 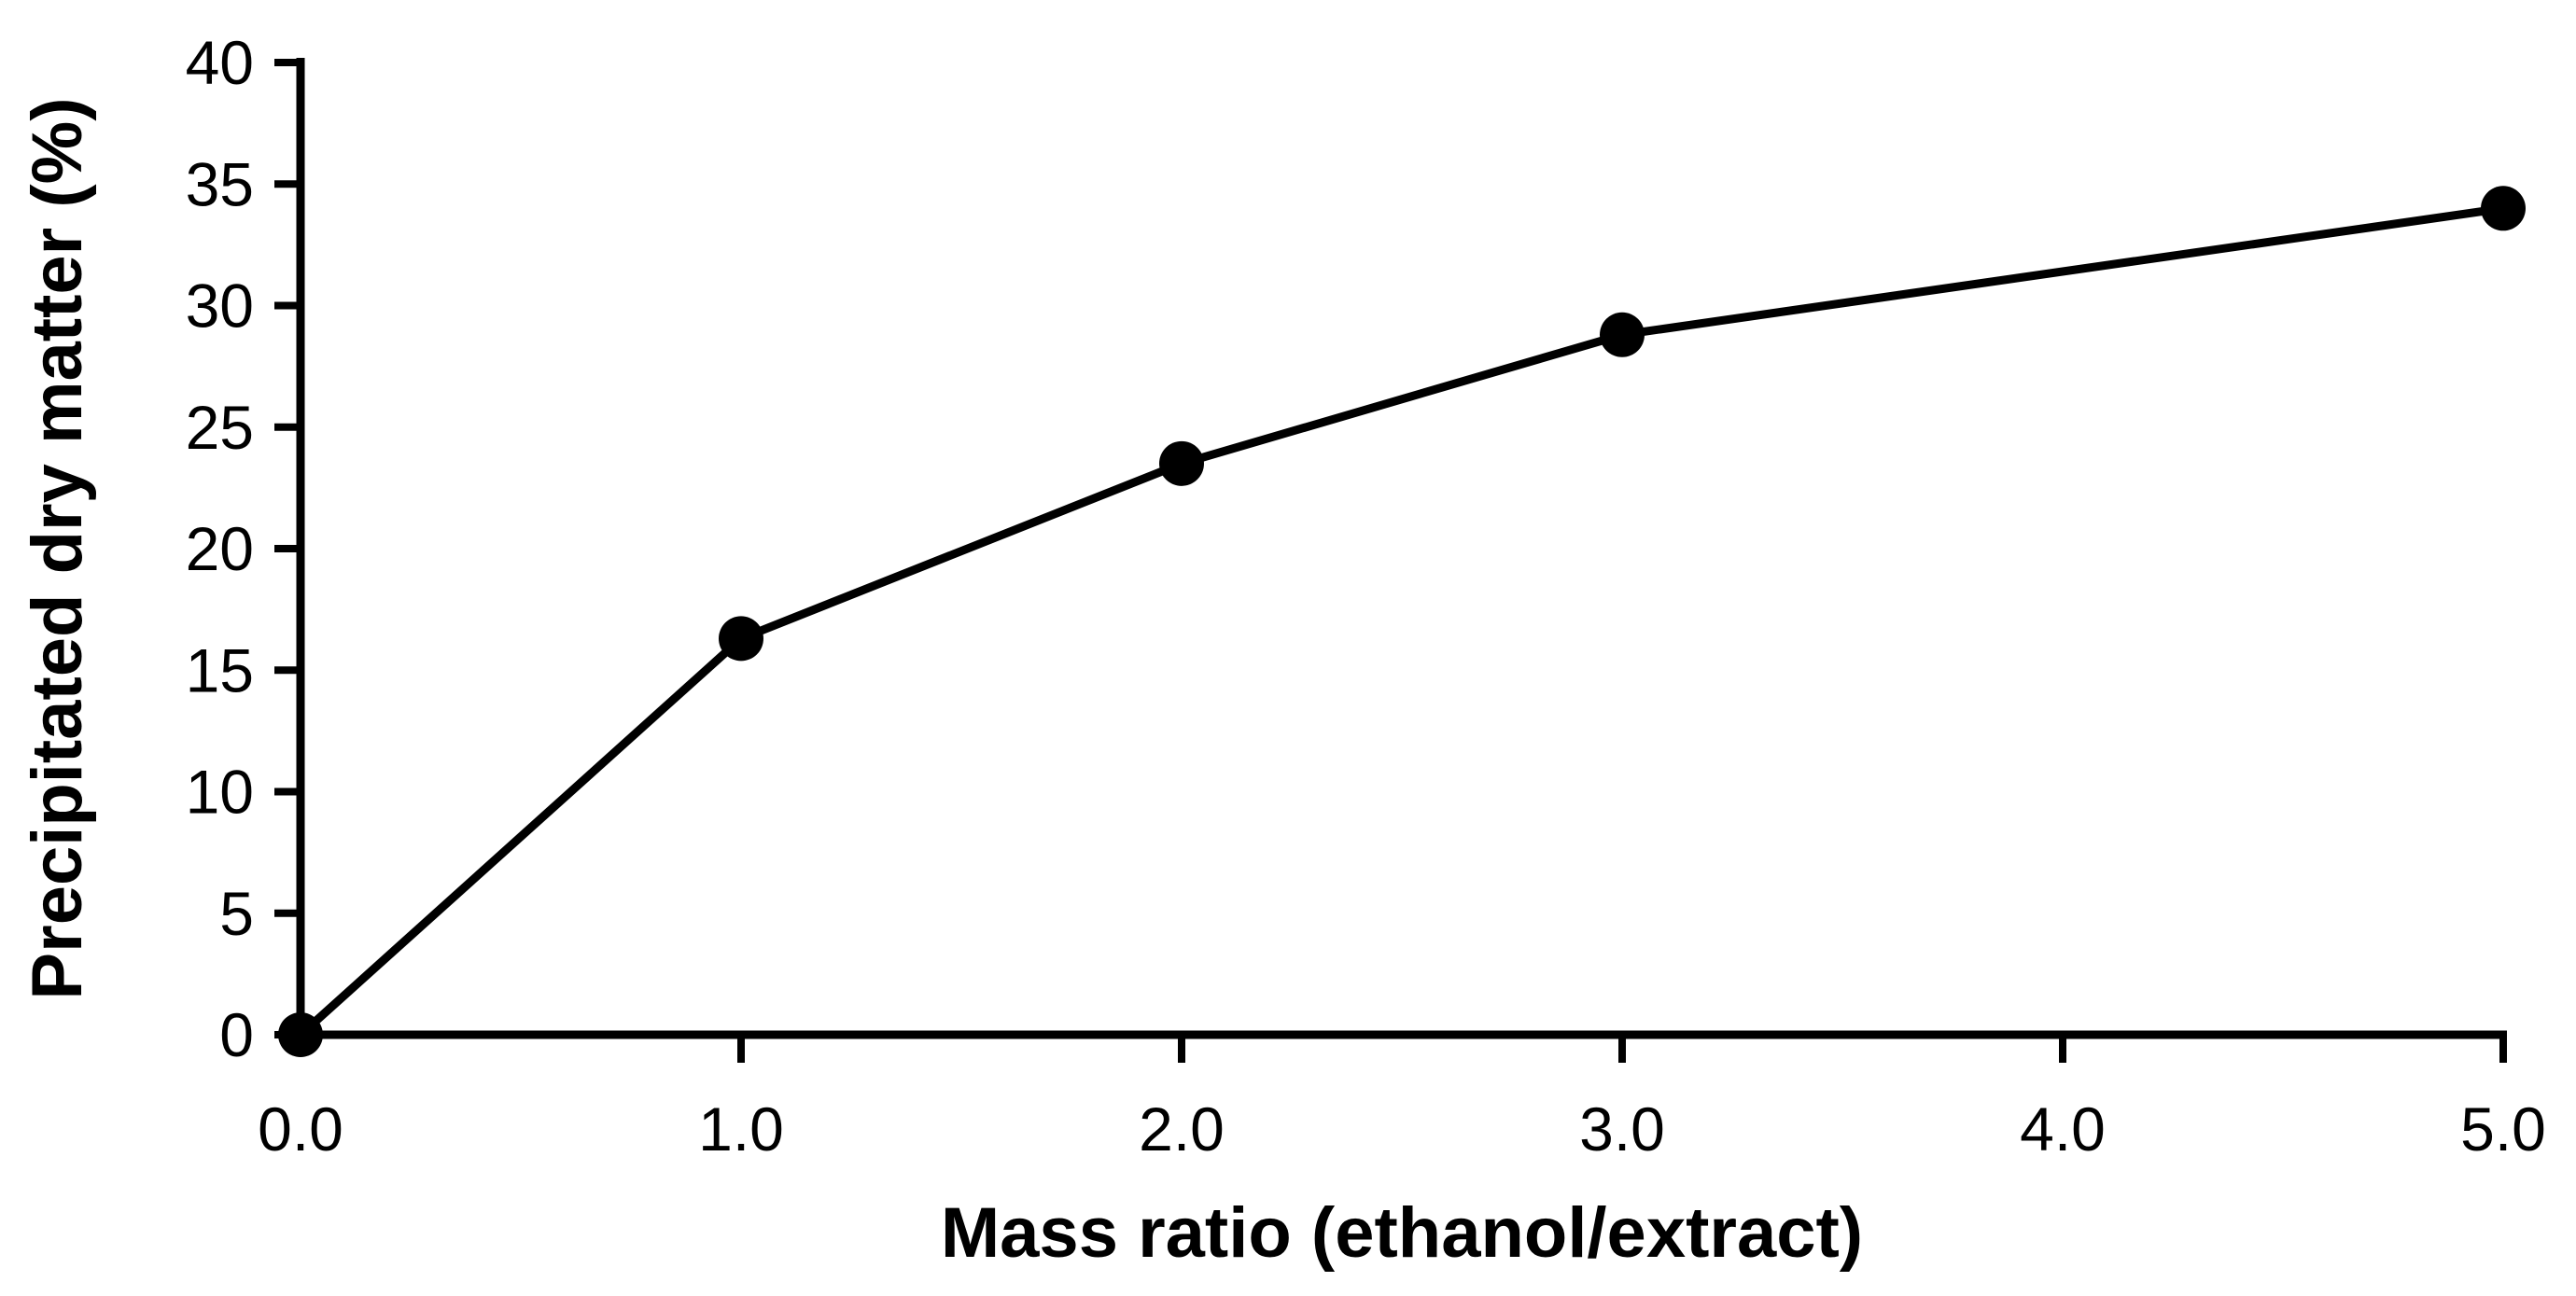 What do you see at coordinates (220, 63) in the screenshot?
I see `y-tick-label: 40` at bounding box center [220, 63].